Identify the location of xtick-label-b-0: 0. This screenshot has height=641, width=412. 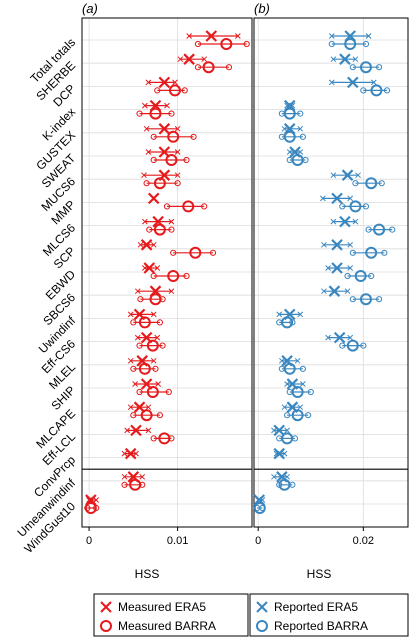
(258, 541).